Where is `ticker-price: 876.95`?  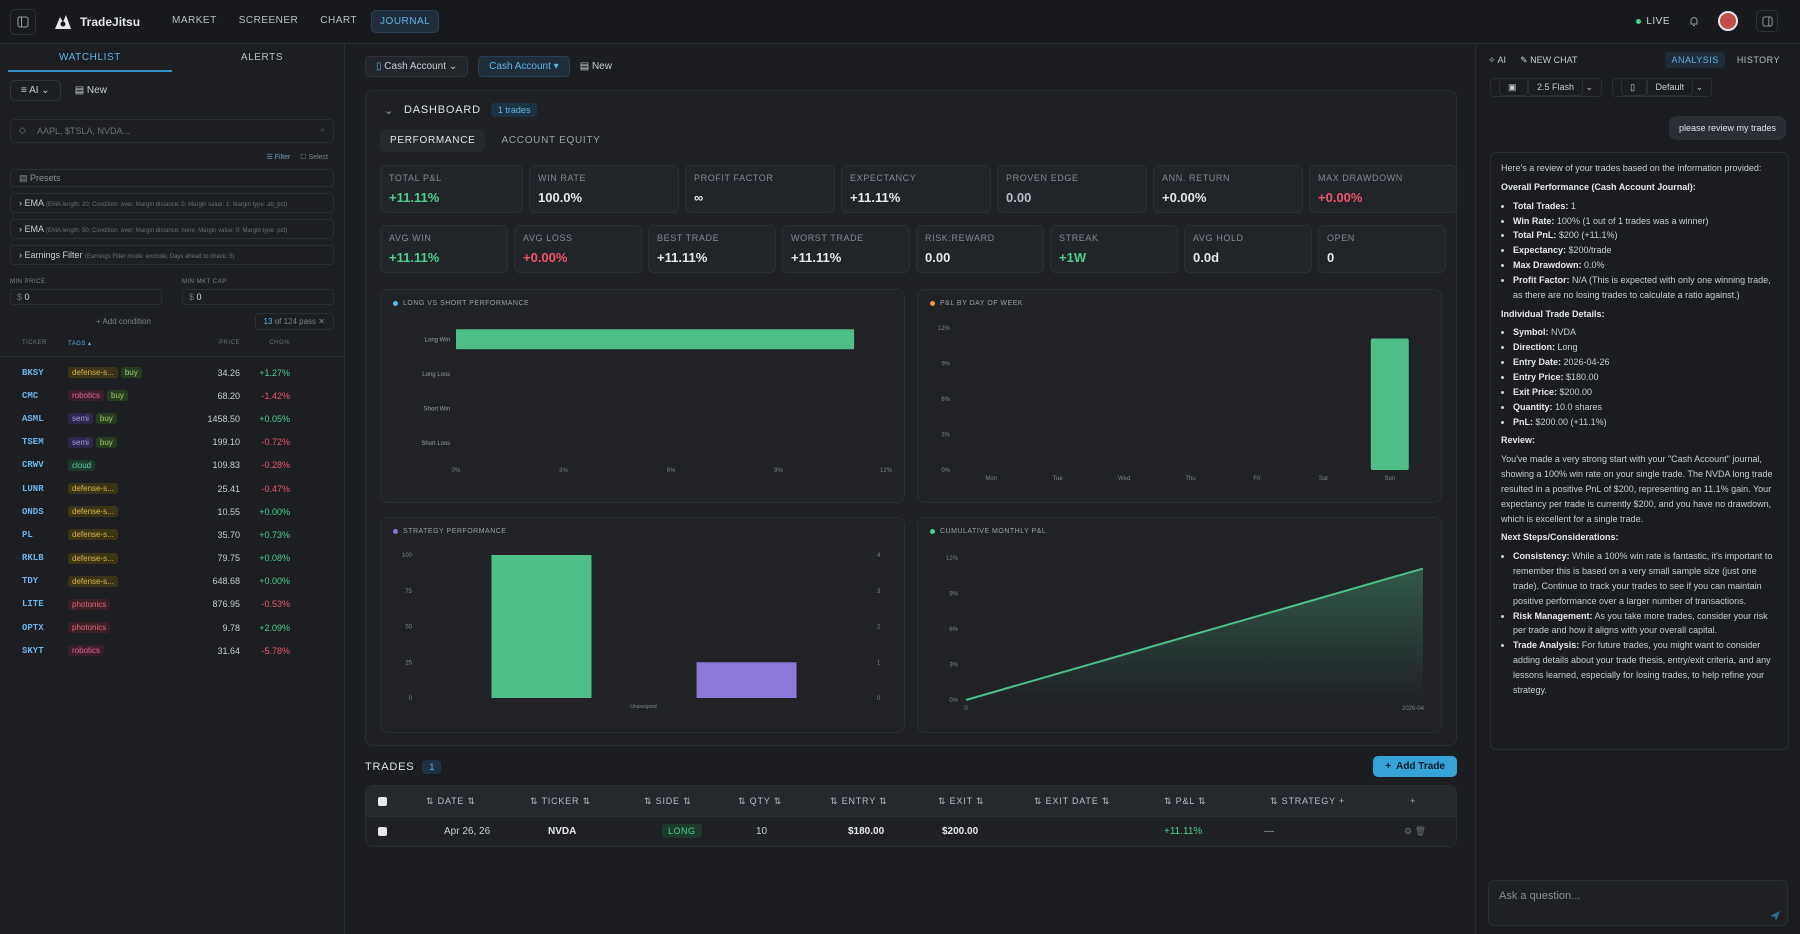
ticker-price: 876.95 is located at coordinates (226, 604).